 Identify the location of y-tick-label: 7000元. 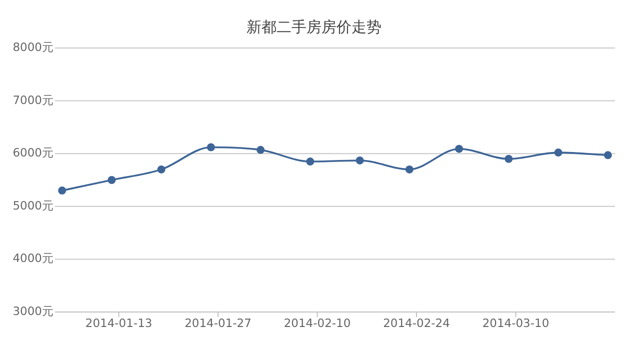
(33, 99).